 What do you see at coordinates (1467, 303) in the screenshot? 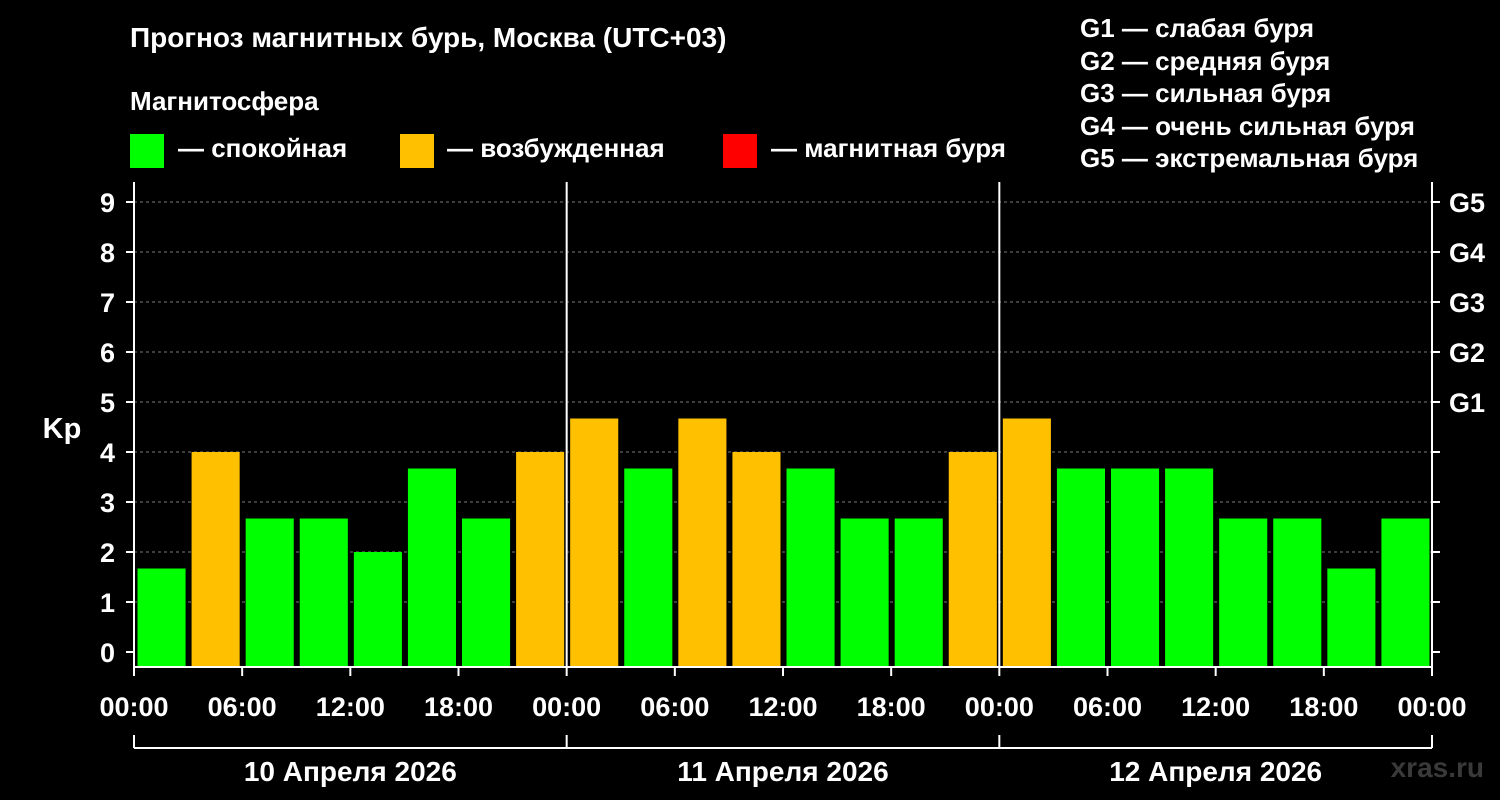
I see `g-level-label: G3` at bounding box center [1467, 303].